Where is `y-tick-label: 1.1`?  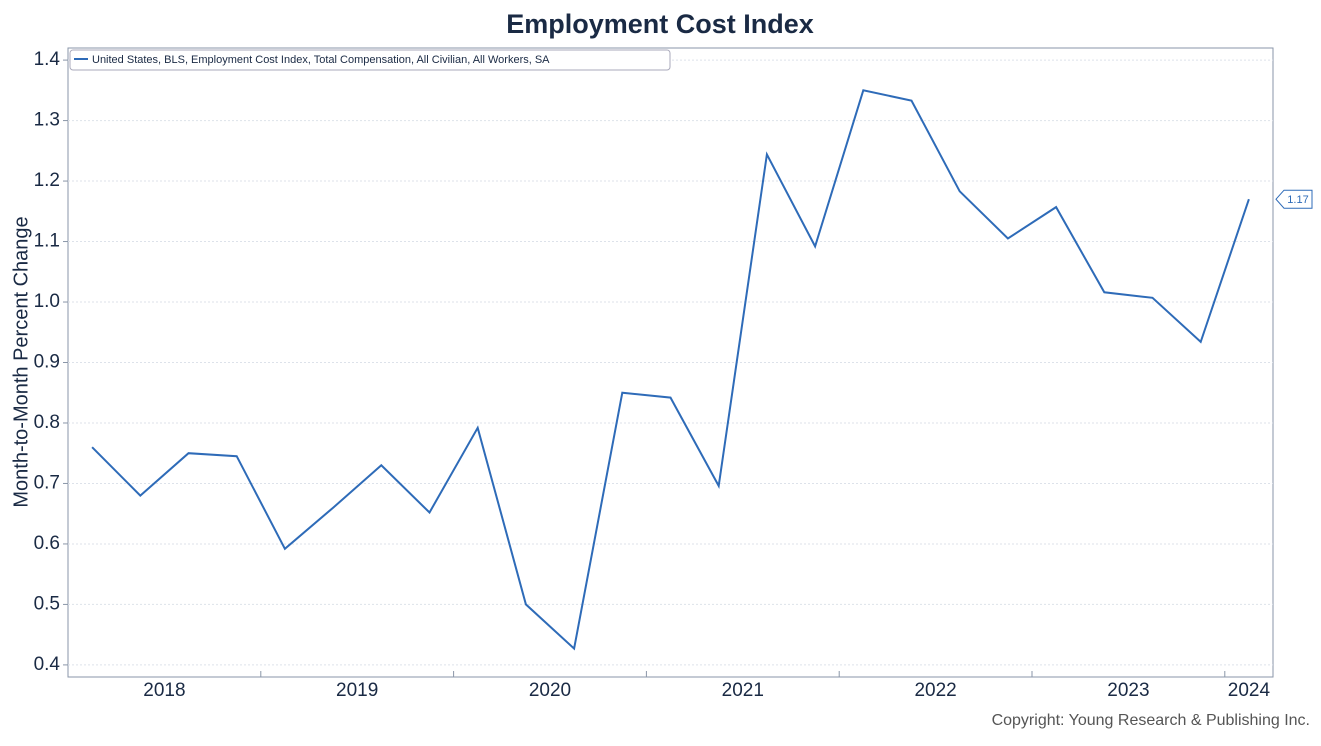
y-tick-label: 1.1 is located at coordinates (47, 241).